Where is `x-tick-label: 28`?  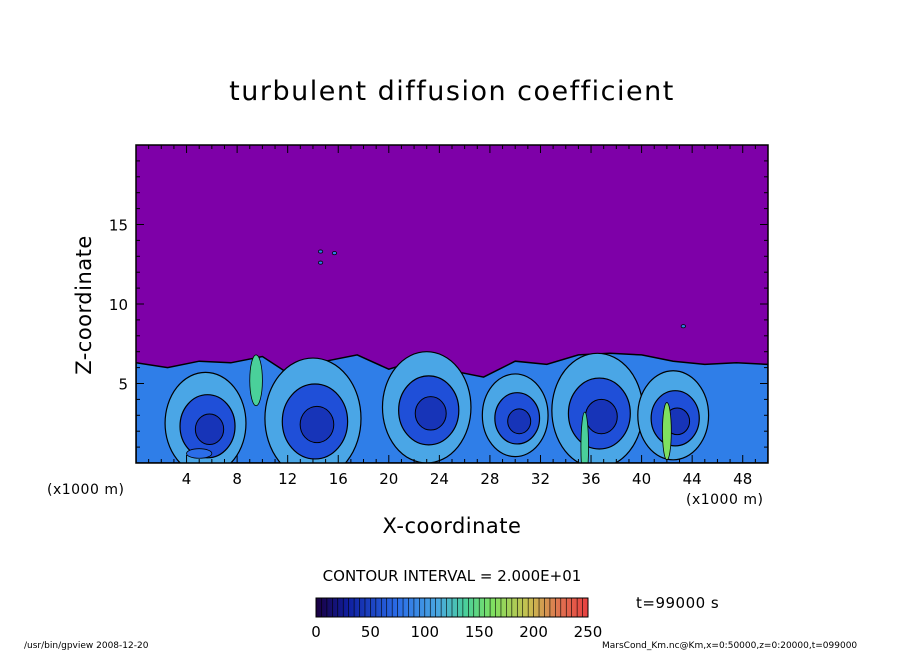
x-tick-label: 28 is located at coordinates (489, 479).